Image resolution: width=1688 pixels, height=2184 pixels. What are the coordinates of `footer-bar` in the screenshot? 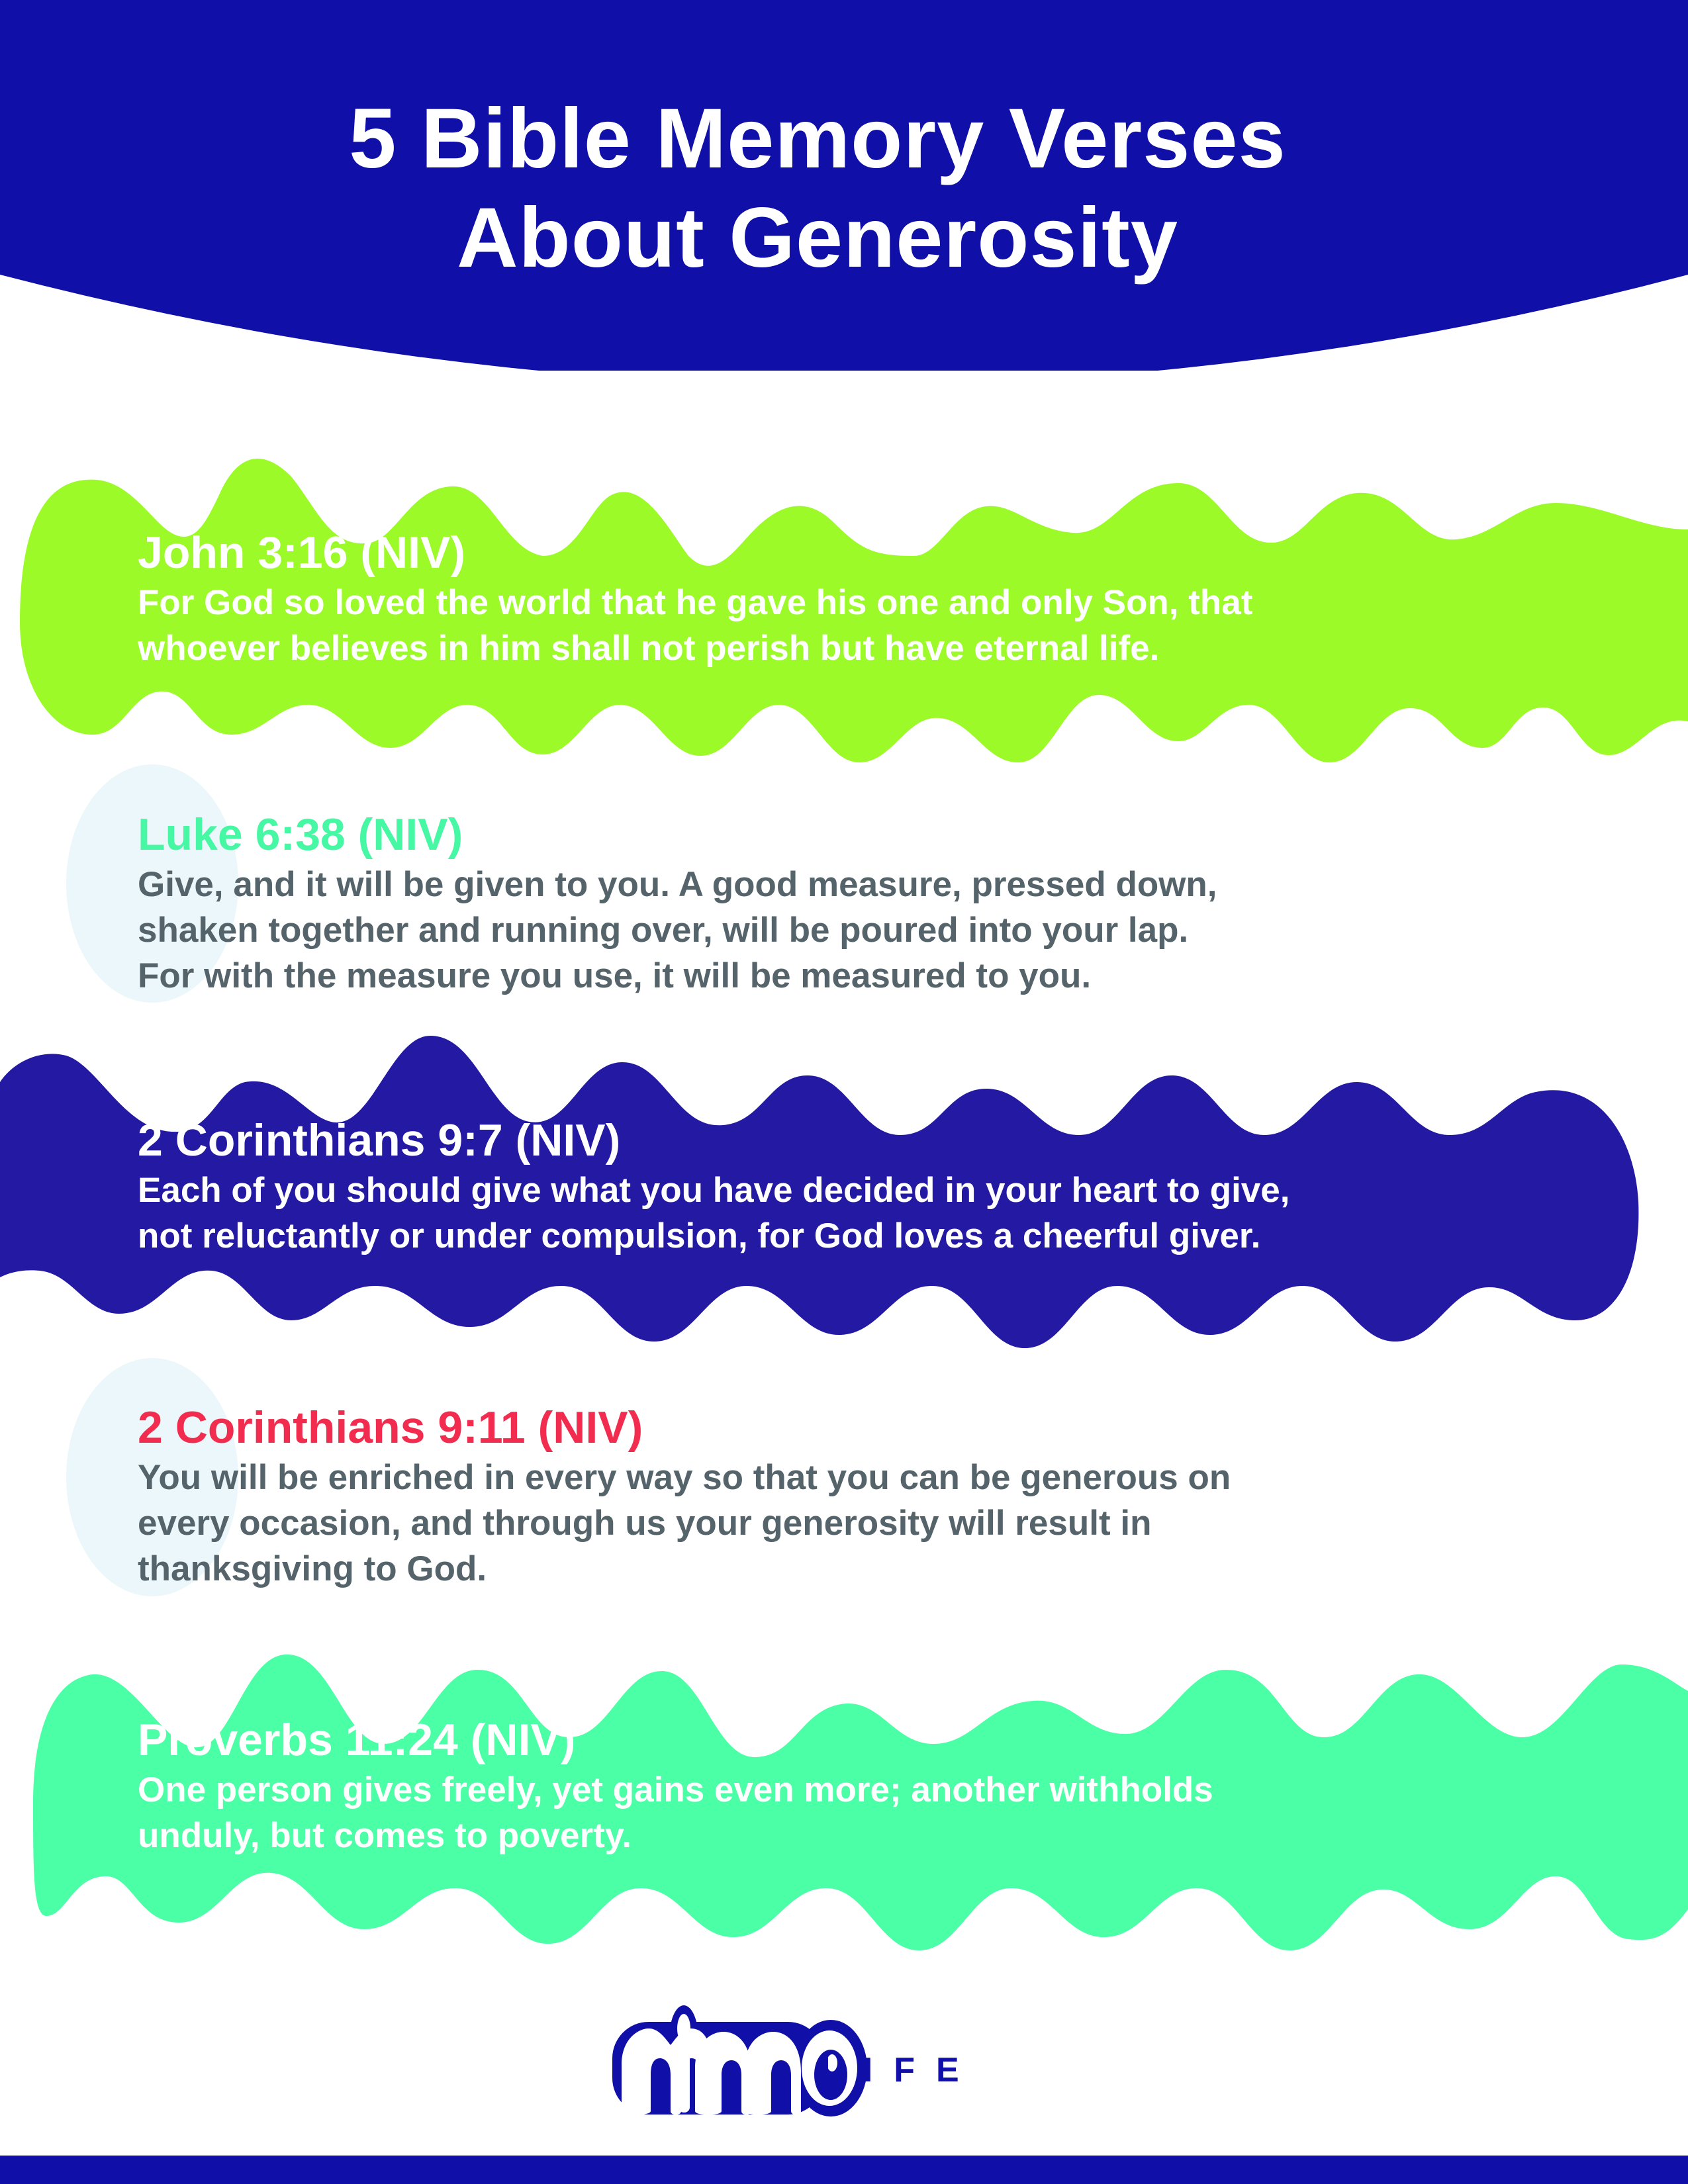 It's located at (844, 2170).